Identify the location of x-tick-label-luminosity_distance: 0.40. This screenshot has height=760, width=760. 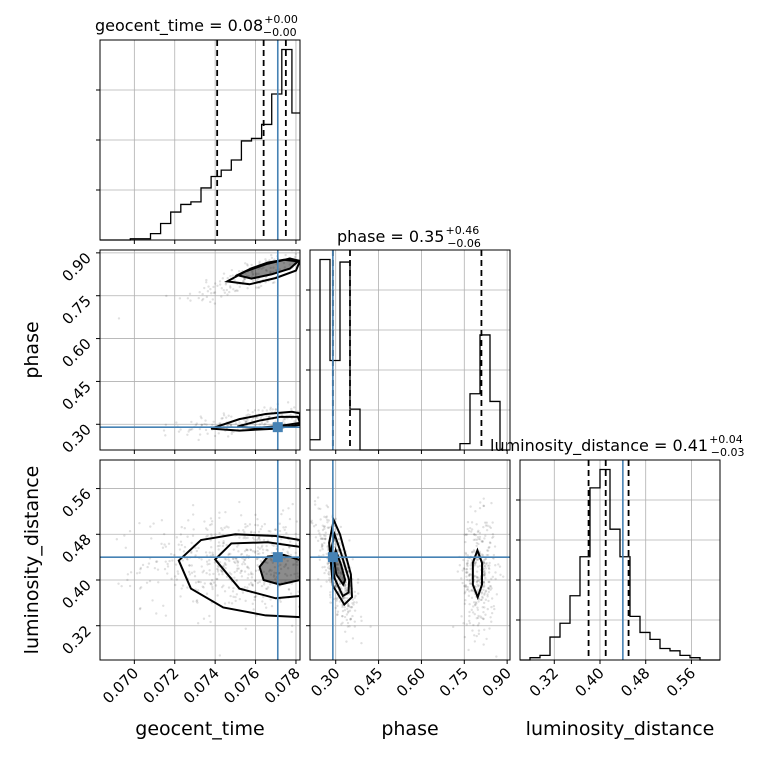
(589, 682).